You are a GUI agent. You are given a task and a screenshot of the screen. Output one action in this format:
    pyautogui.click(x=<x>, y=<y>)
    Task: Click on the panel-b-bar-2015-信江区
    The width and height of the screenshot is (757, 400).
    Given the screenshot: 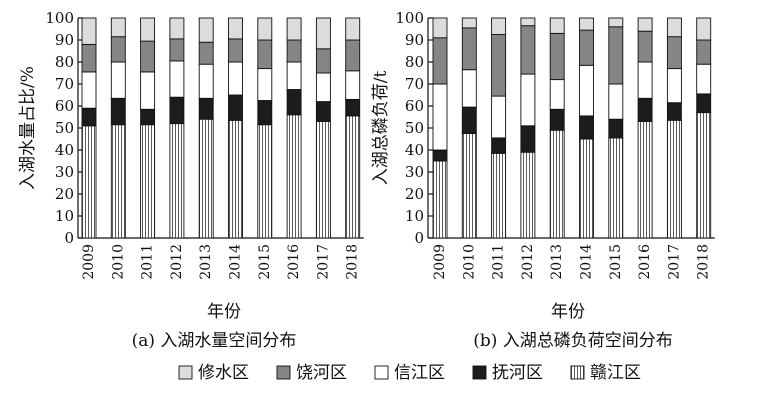 What is the action you would take?
    pyautogui.click(x=616, y=101)
    